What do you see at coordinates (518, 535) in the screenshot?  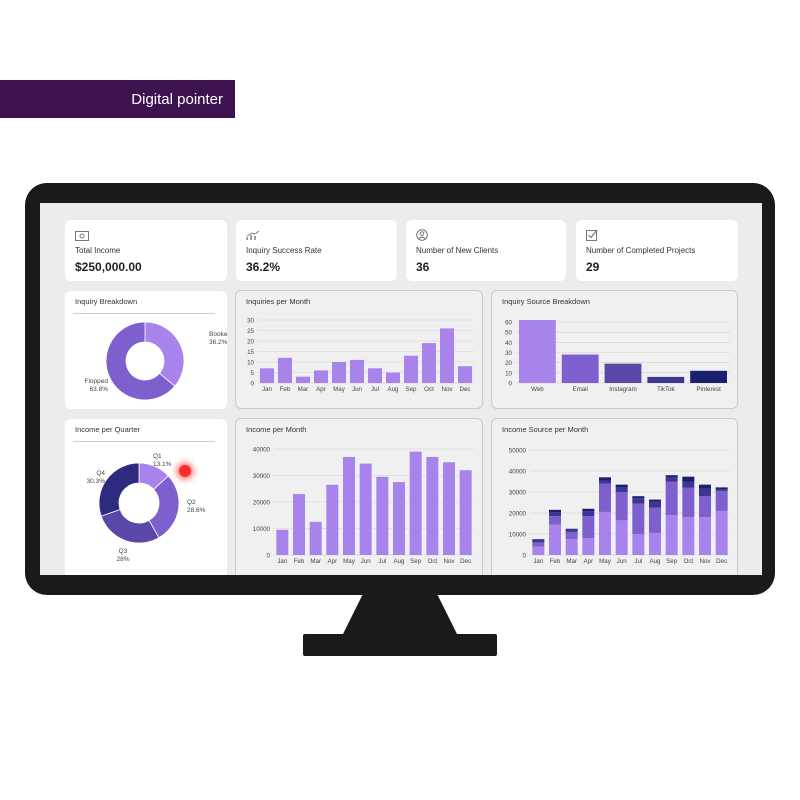 I see `y-tick-label: 10000` at bounding box center [518, 535].